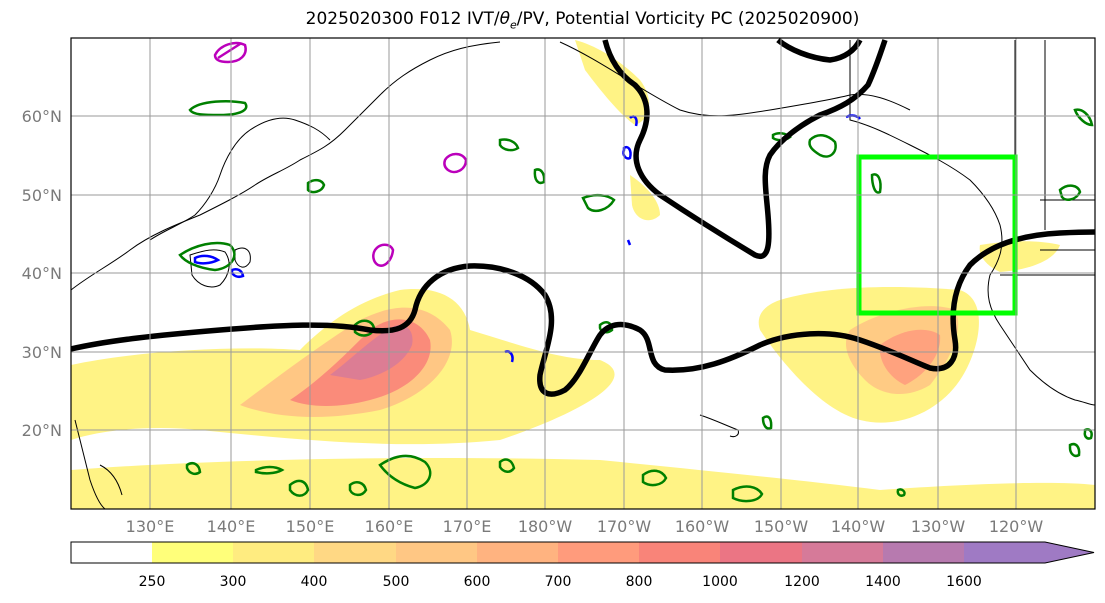 Image resolution: width=1105 pixels, height=603 pixels. Describe the element at coordinates (1016, 526) in the screenshot. I see `lon-label-120w: 120°W` at that location.